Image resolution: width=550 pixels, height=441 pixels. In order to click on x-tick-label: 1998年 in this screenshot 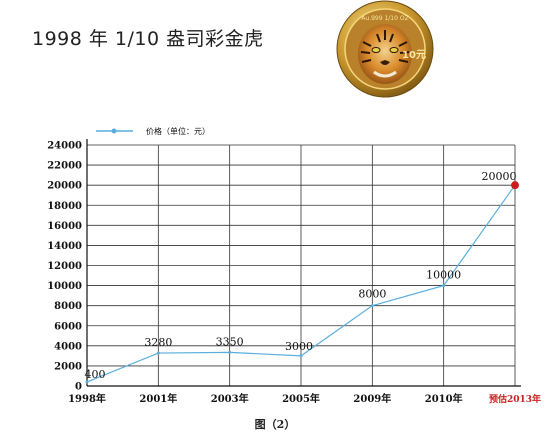, I will do `click(87, 398)`.